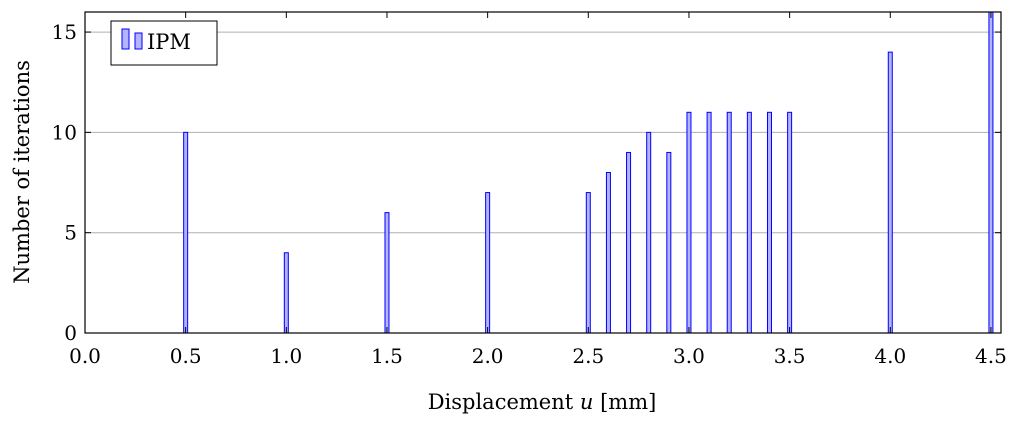  What do you see at coordinates (504, 402) in the screenshot?
I see `x-axis-label-text: Displacement` at bounding box center [504, 402].